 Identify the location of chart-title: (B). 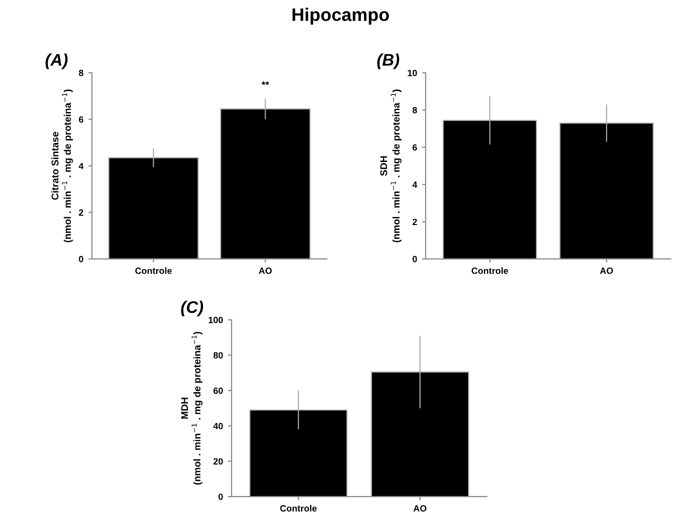
(388, 62).